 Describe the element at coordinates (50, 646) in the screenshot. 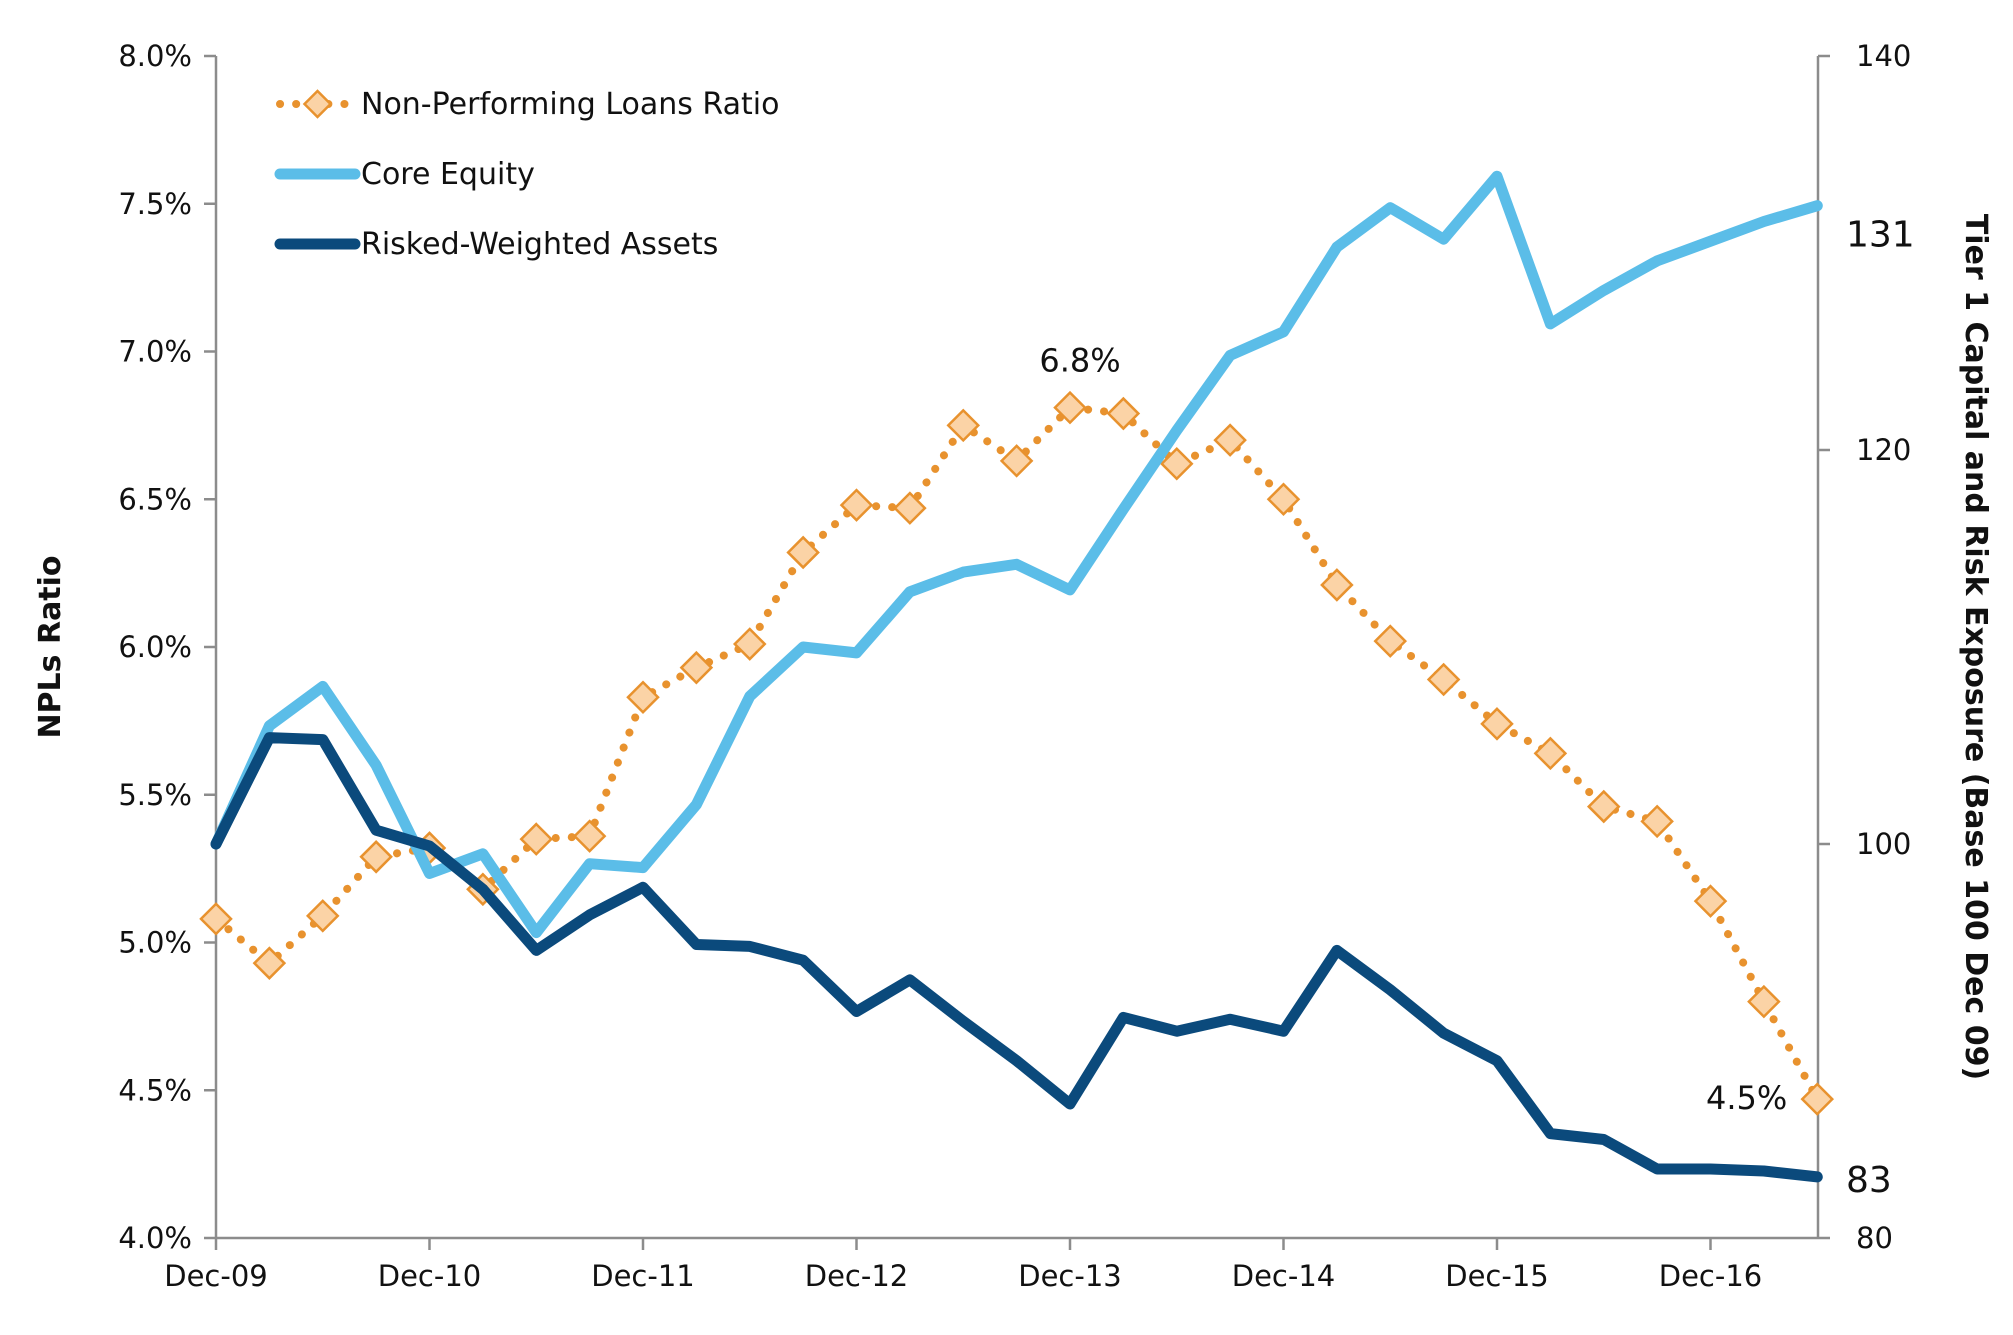

I see `y-left-axis-title: NPLs Ratio` at that location.